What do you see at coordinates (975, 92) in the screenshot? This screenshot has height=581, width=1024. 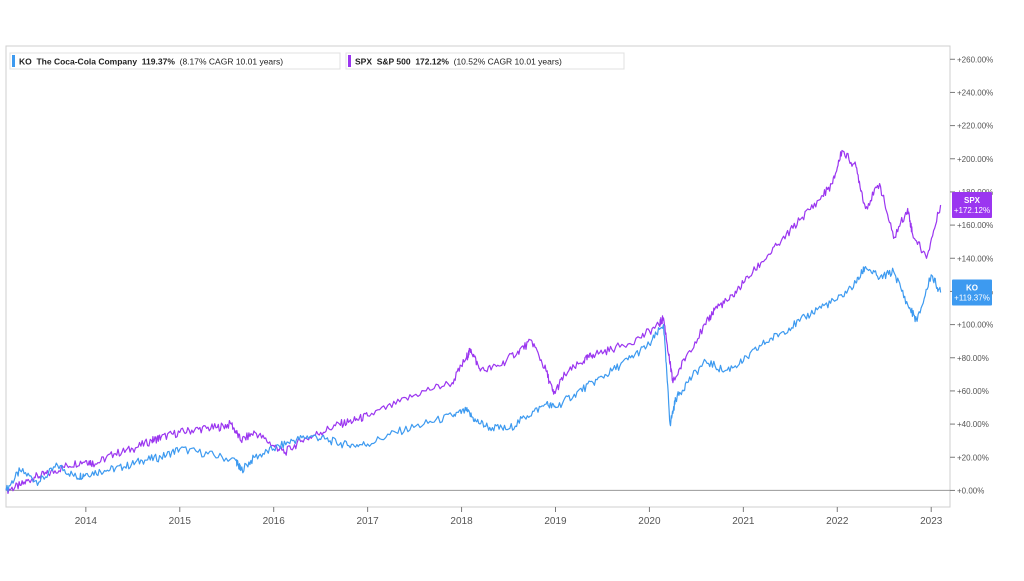 I see `y-tick-label-240: +240.00%` at bounding box center [975, 92].